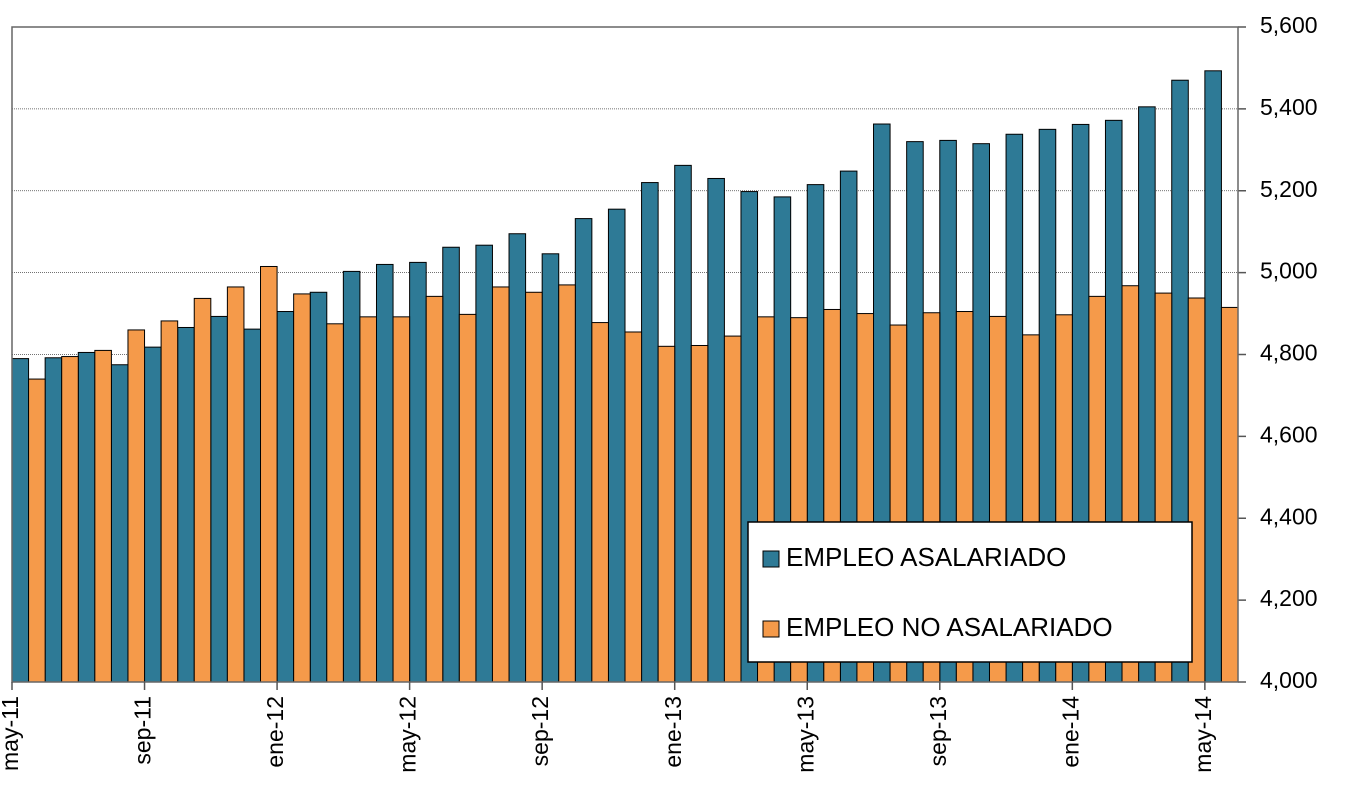 Image resolution: width=1348 pixels, height=801 pixels. What do you see at coordinates (1289, 516) in the screenshot?
I see `y-tick-label: 4,400` at bounding box center [1289, 516].